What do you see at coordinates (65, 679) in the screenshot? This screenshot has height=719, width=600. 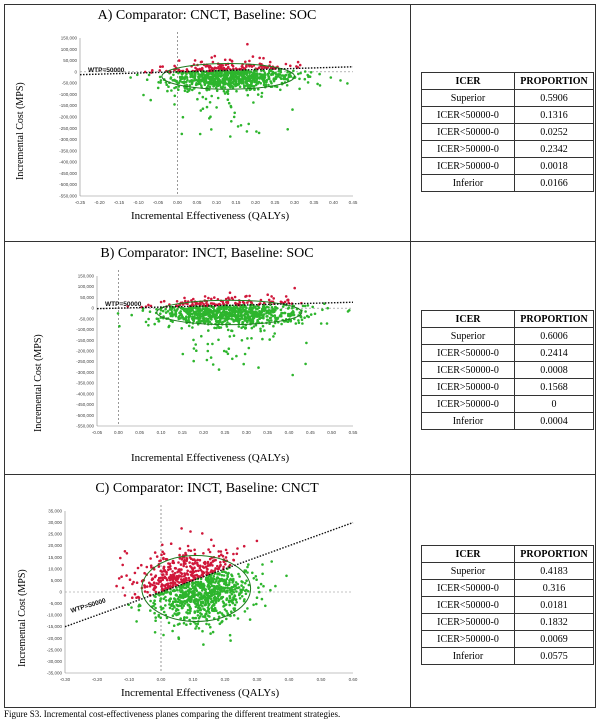 I see `x-tick-label: -0.30` at bounding box center [65, 679].